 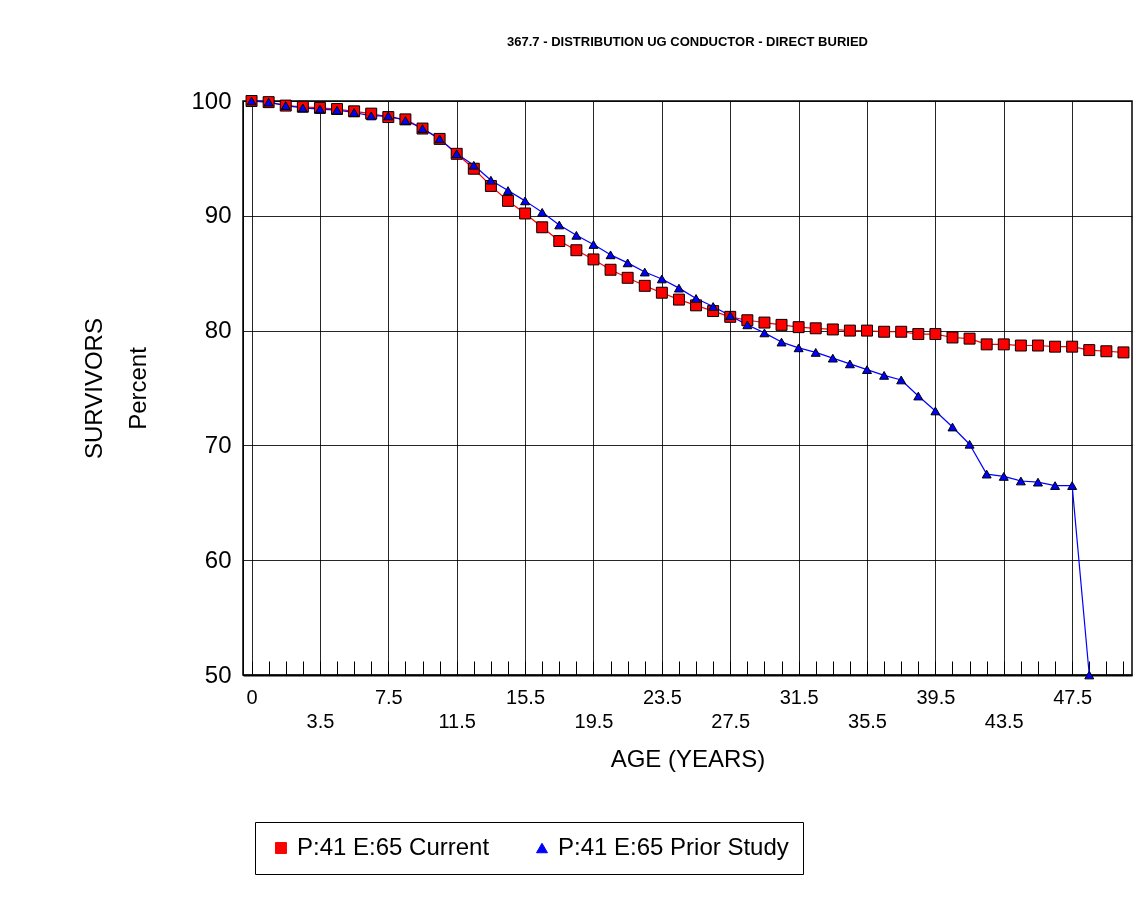 I want to click on y-tick-label: 70, so click(x=218, y=444).